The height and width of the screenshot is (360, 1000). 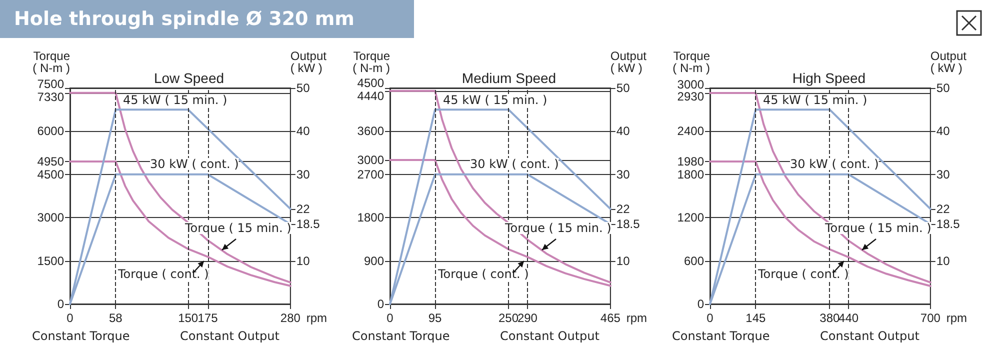 I want to click on x-tick-label: 700, so click(x=930, y=318).